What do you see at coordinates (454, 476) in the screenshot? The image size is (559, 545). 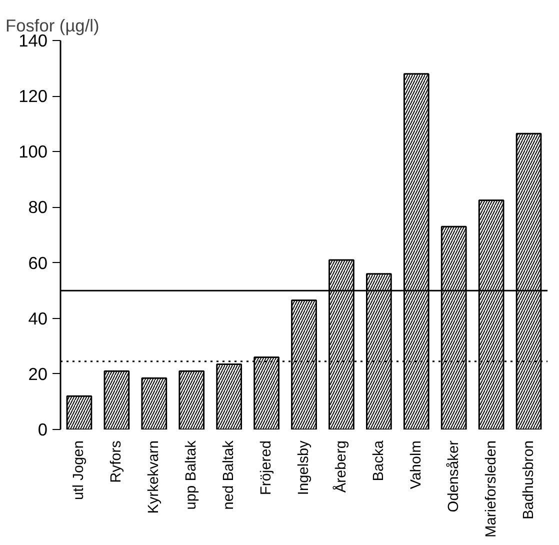 I see `x-tick-label: Odensåker` at bounding box center [454, 476].